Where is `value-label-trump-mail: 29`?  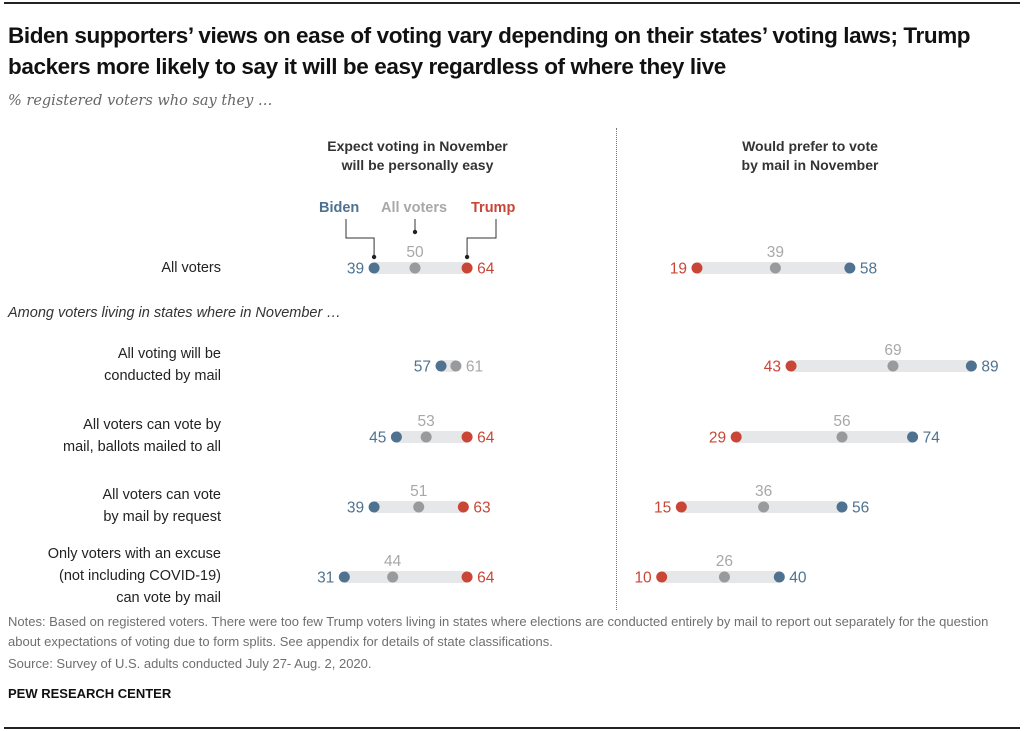 value-label-trump-mail: 29 is located at coordinates (717, 438).